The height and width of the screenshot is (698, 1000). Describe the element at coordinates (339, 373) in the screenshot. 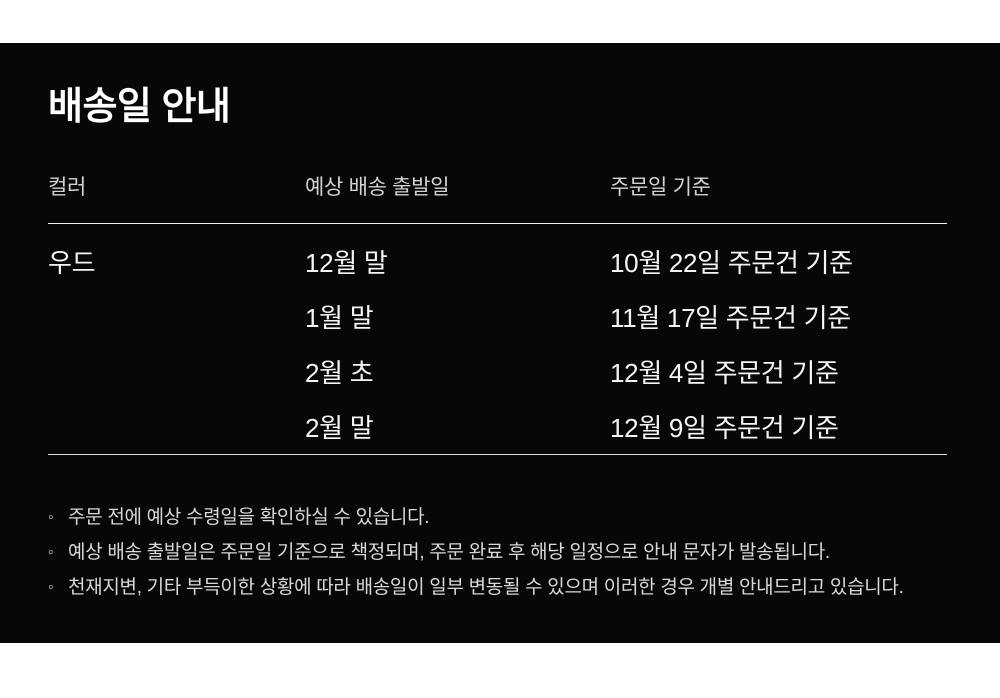

I see `cell-ship-date: 2월 초` at that location.